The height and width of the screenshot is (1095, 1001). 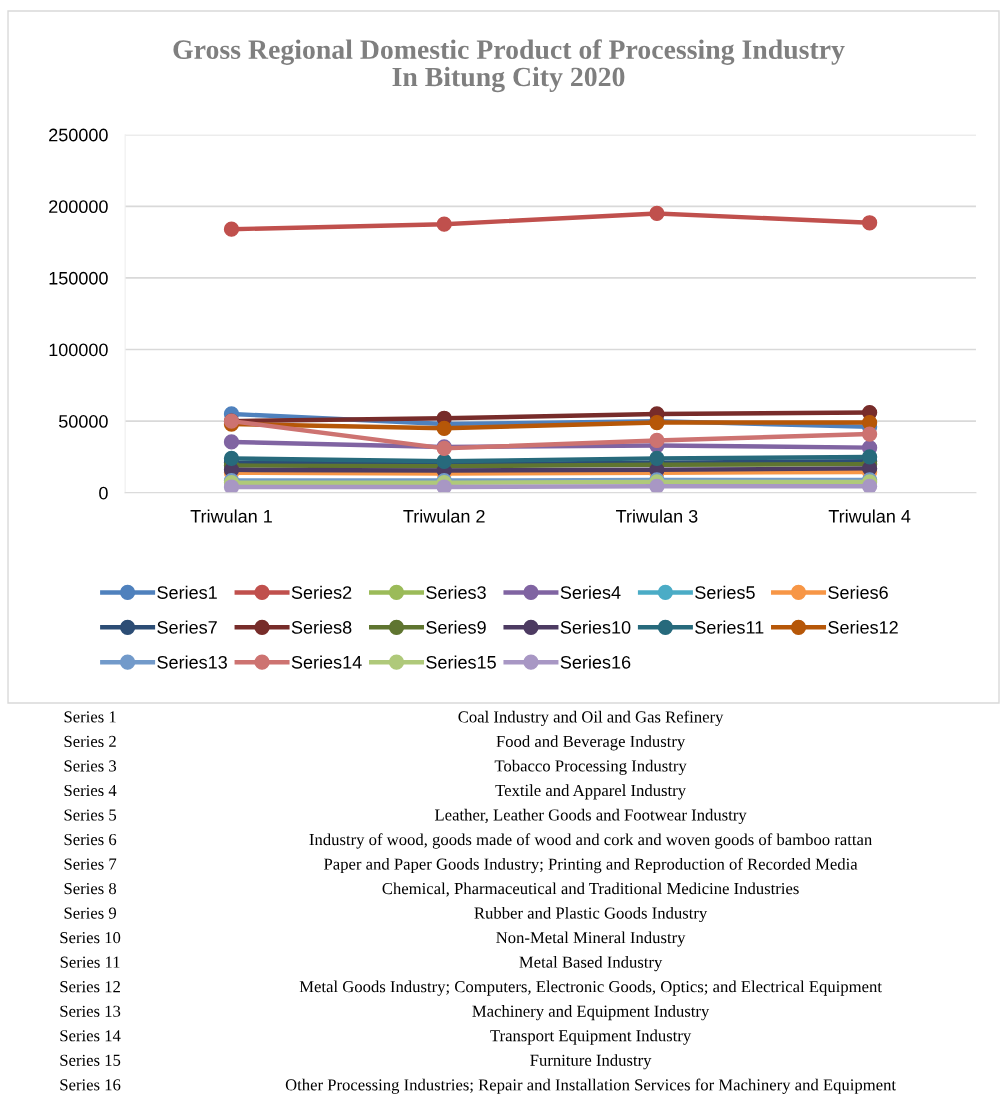 What do you see at coordinates (590, 841) in the screenshot?
I see `text: Industry of wood, goods made of wood and cork and woven goods of bamboo rattan` at bounding box center [590, 841].